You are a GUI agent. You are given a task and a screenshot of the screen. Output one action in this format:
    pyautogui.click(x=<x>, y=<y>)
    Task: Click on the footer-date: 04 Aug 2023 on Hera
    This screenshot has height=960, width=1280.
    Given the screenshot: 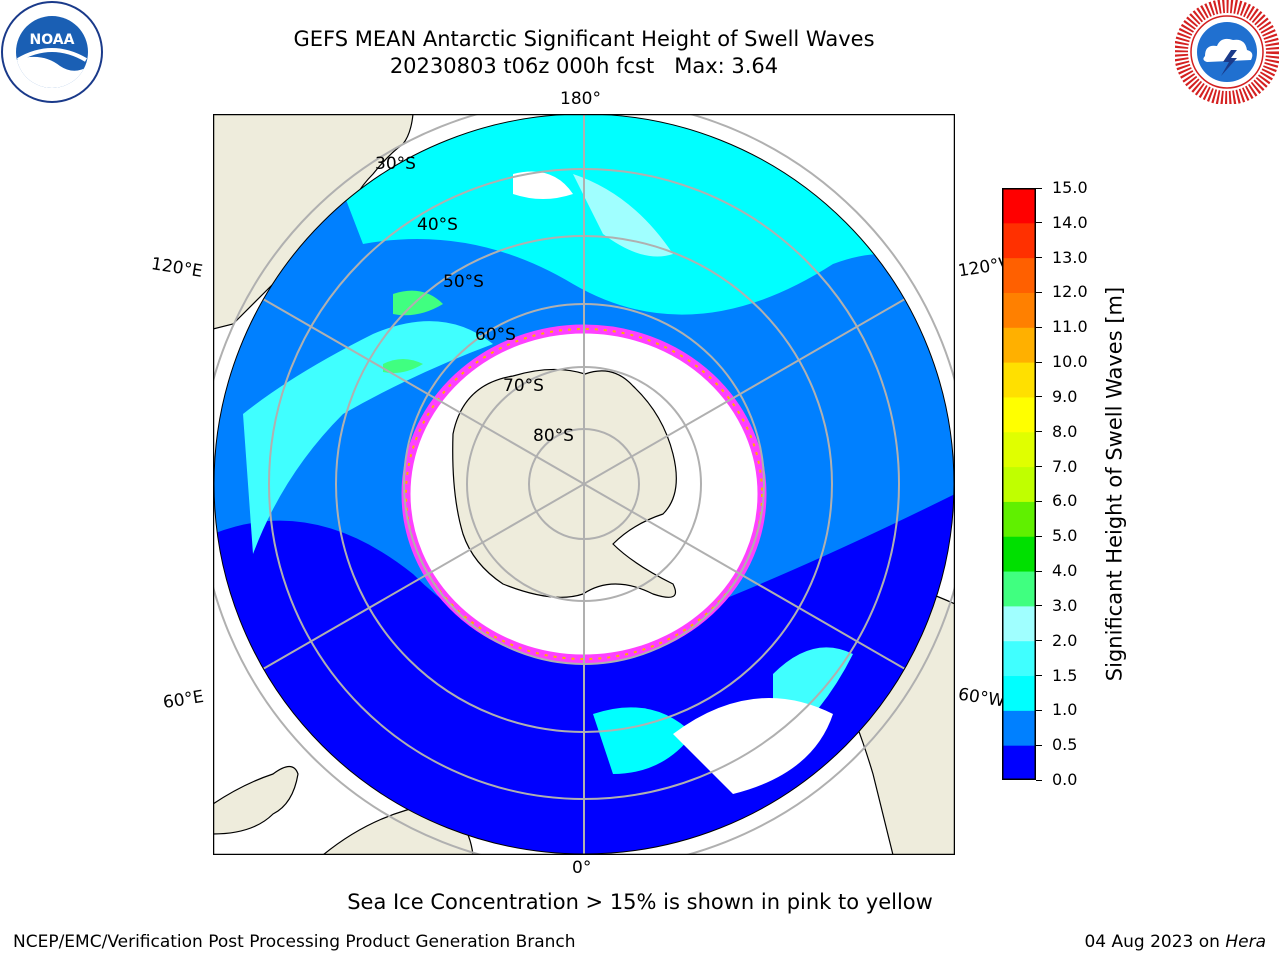 What is the action you would take?
    pyautogui.click(x=1175, y=942)
    